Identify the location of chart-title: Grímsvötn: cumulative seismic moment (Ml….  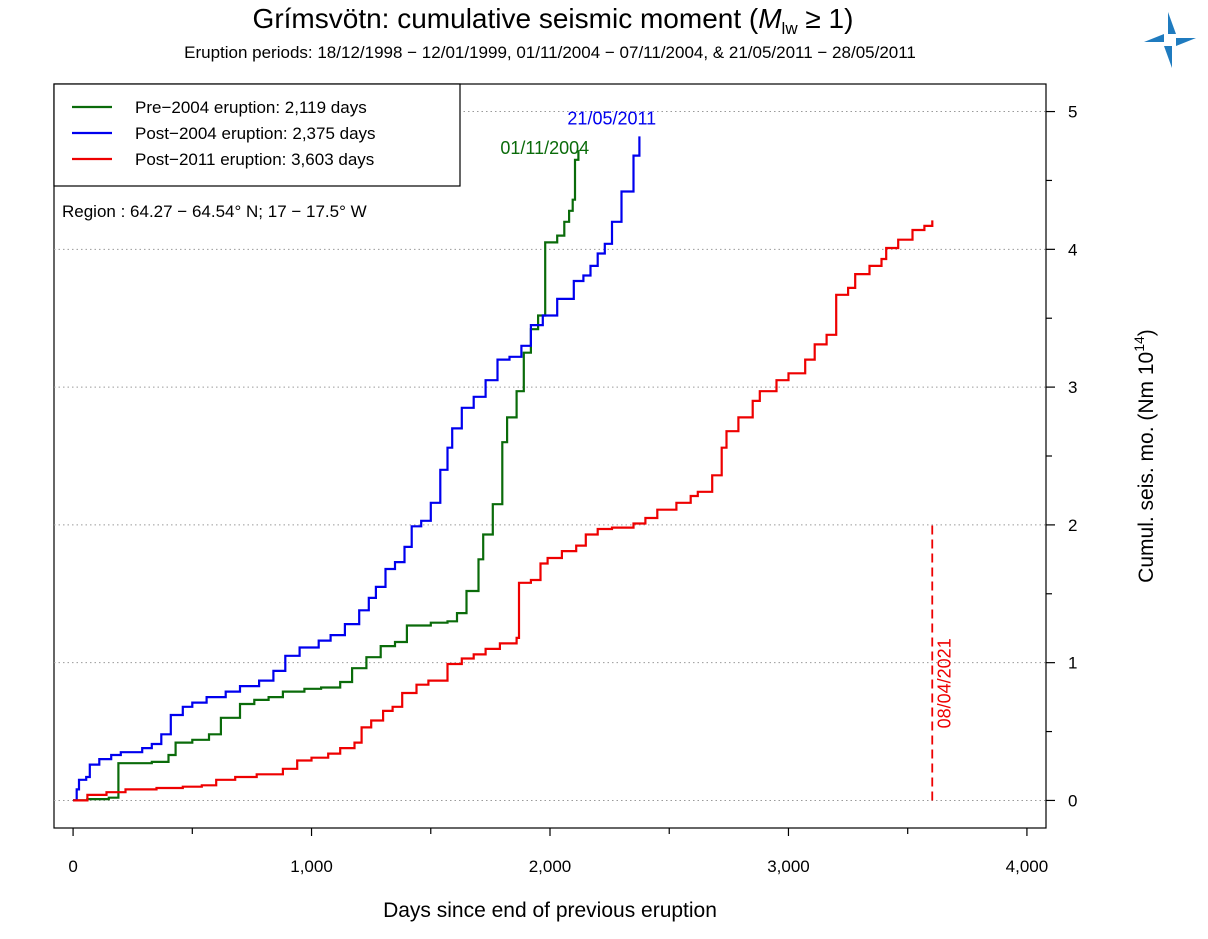
(553, 20).